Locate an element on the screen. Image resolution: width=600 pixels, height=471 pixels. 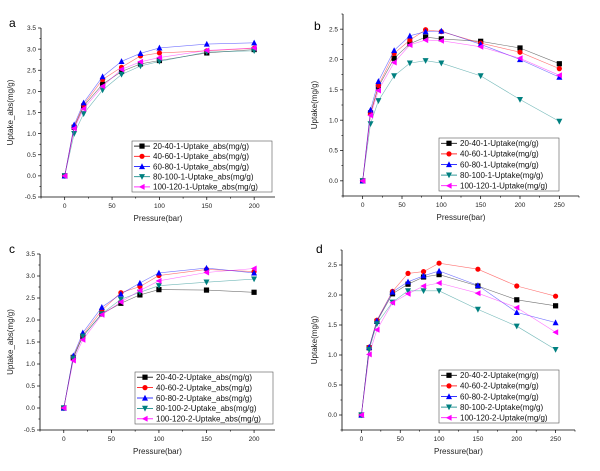
x-axis-title: Pressure(bar) is located at coordinates (157, 451).